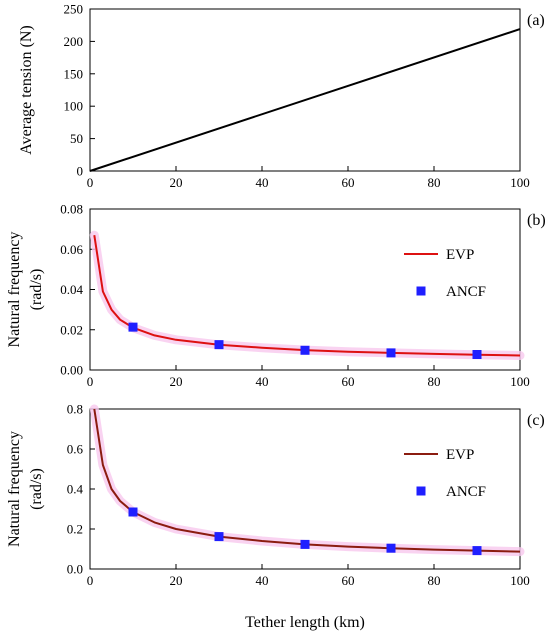  Describe the element at coordinates (36, 290) in the screenshot. I see `panel-2-y-axis-label-line: (rad/s)` at that location.